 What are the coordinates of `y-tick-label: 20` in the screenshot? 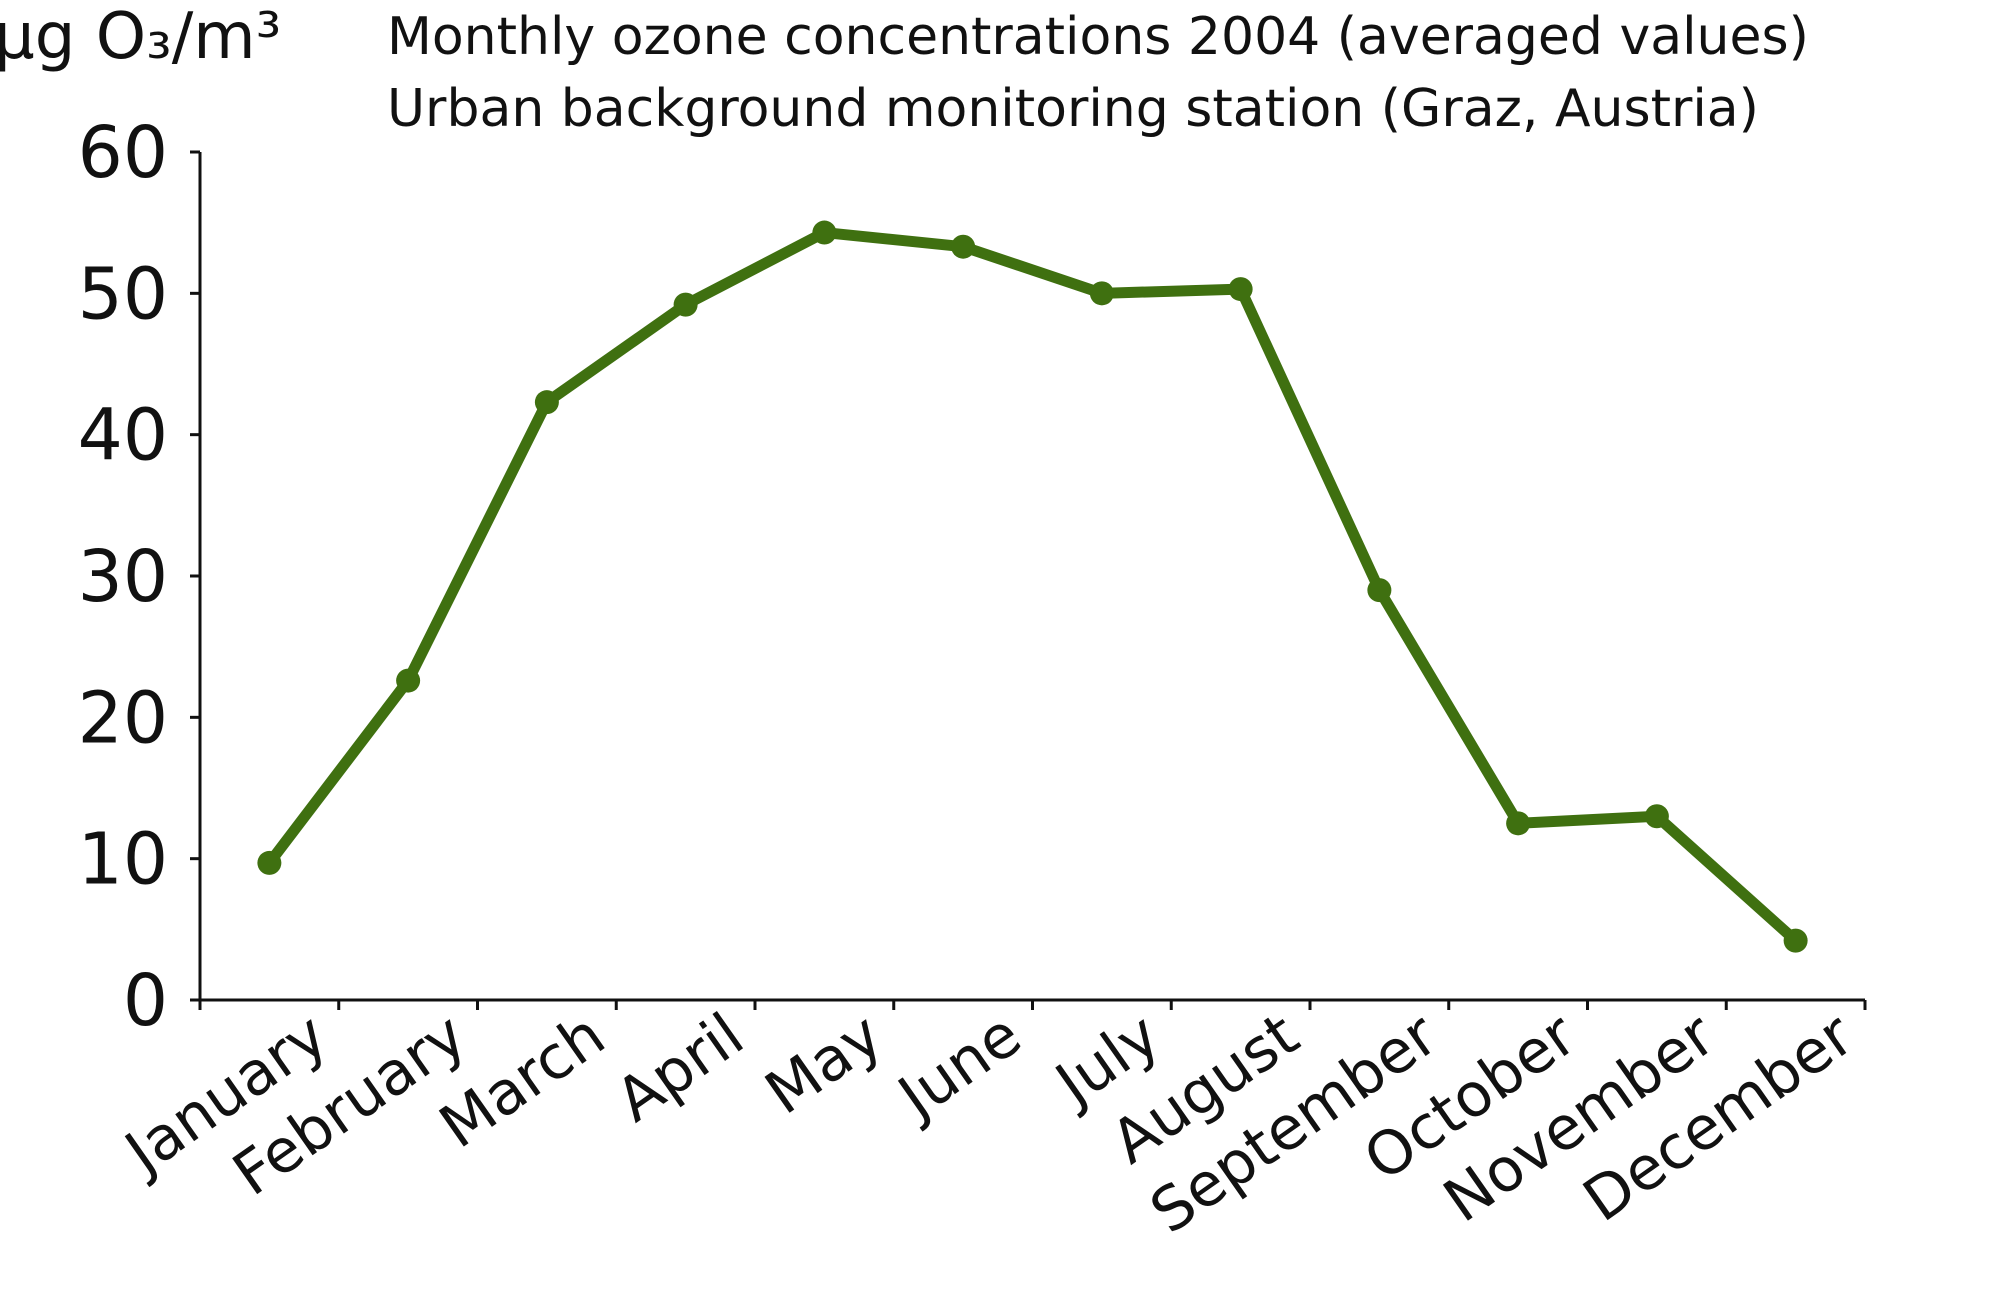 It's located at (123, 717).